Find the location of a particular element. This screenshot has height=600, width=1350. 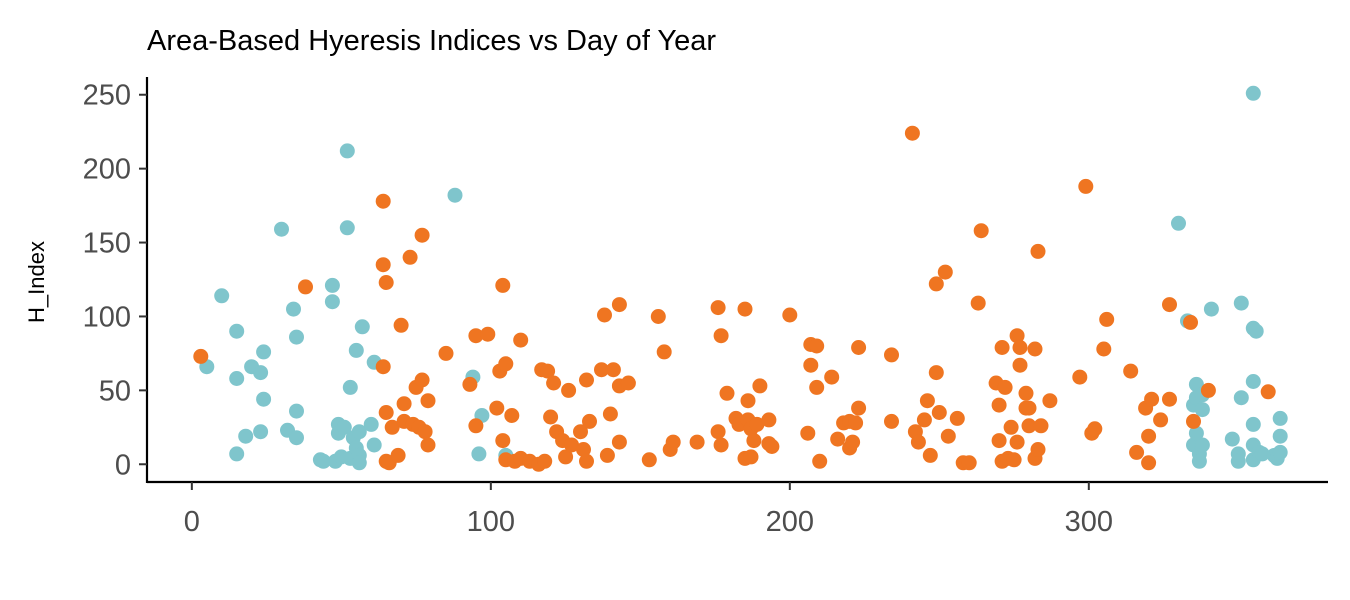

y-tick-label: 200 is located at coordinates (107, 170).